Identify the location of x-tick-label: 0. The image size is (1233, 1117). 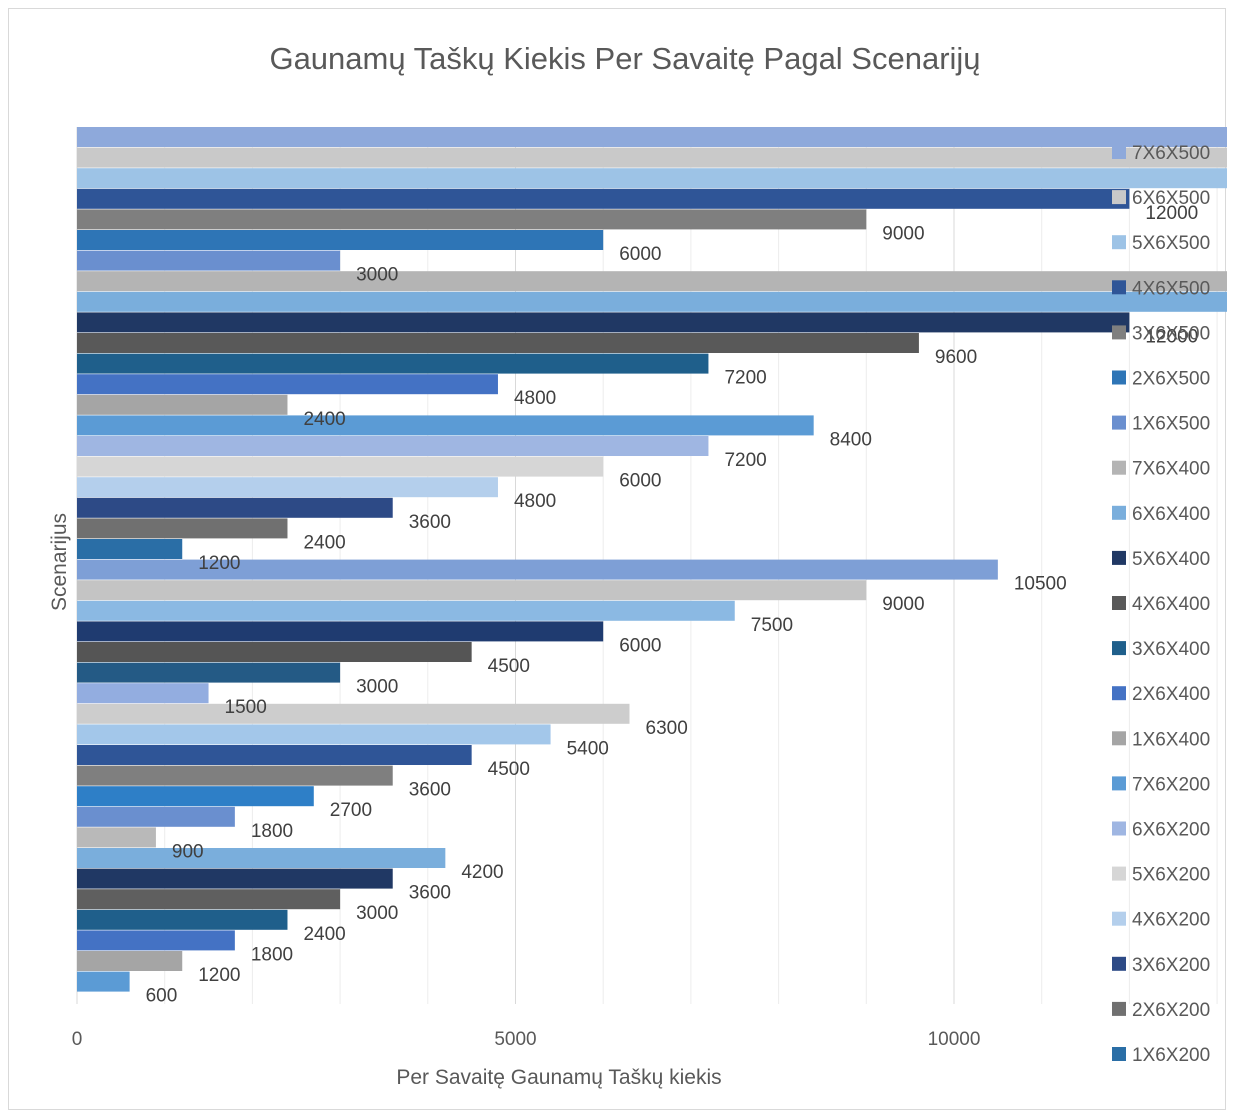
(77, 1039).